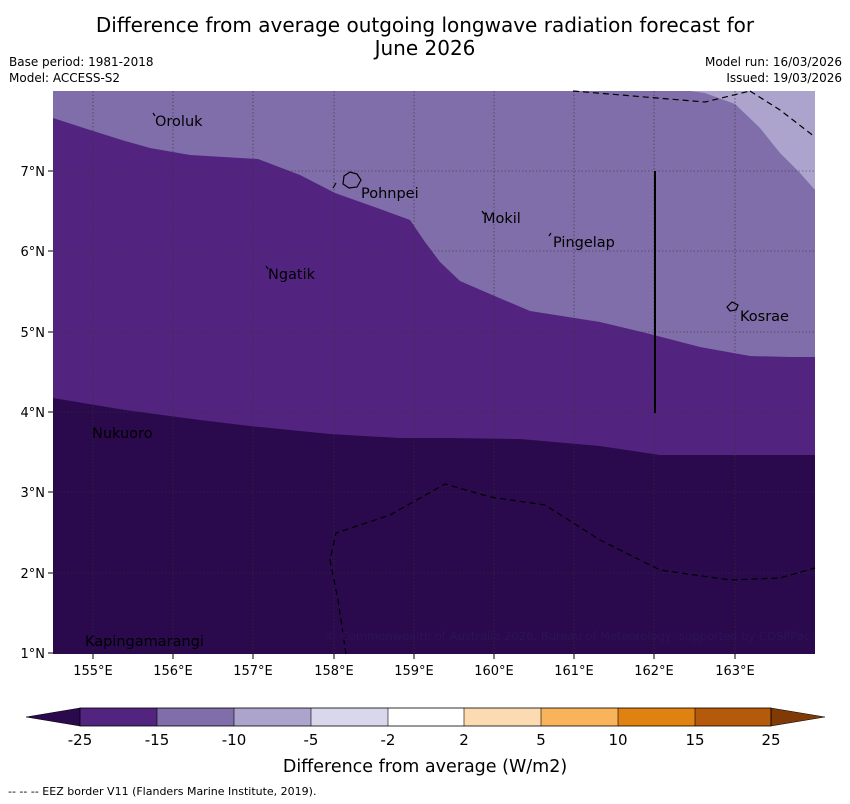 The image size is (850, 804). Describe the element at coordinates (33, 574) in the screenshot. I see `y-tick-label: 2°N` at that location.